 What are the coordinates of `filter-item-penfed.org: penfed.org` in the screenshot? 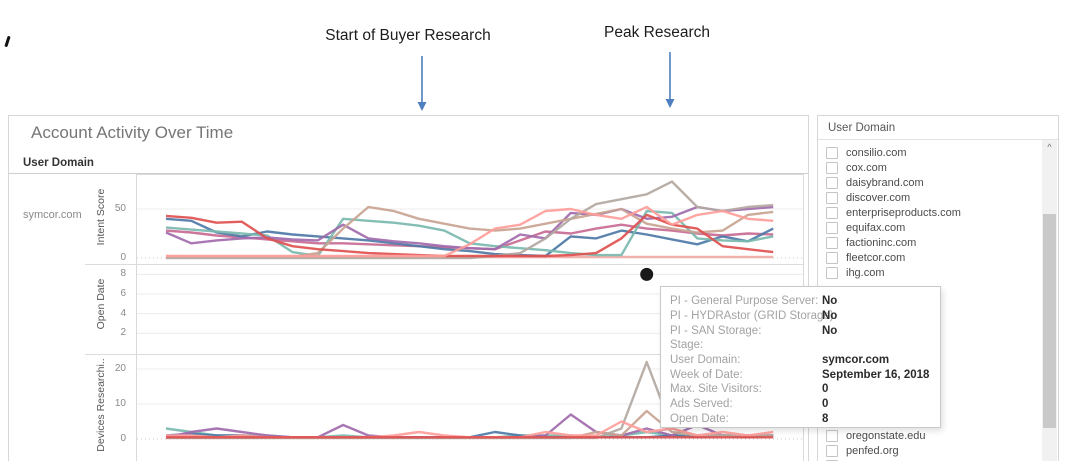 It's located at (862, 450).